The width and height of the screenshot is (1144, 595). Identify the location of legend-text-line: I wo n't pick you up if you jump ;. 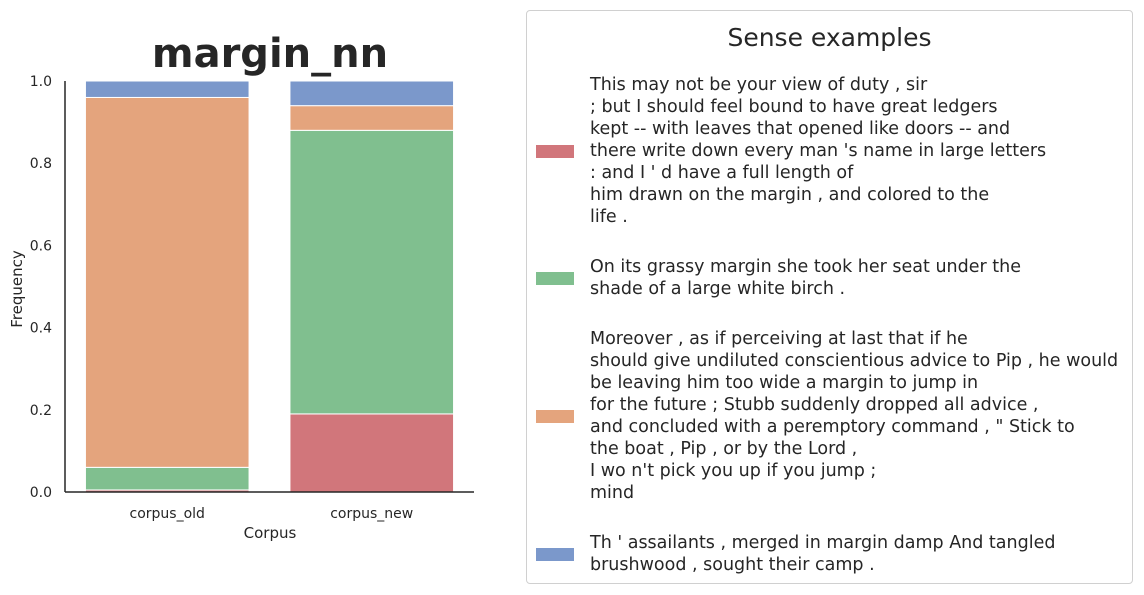
(733, 471).